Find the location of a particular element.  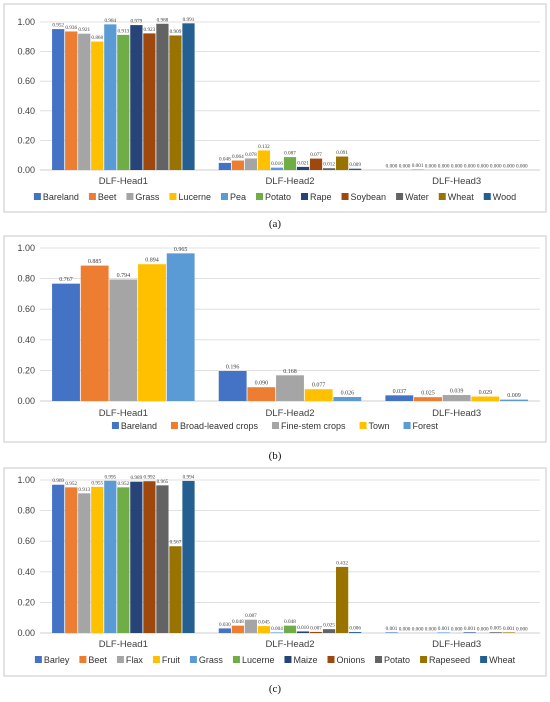

legend-label: Maize is located at coordinates (305, 660).